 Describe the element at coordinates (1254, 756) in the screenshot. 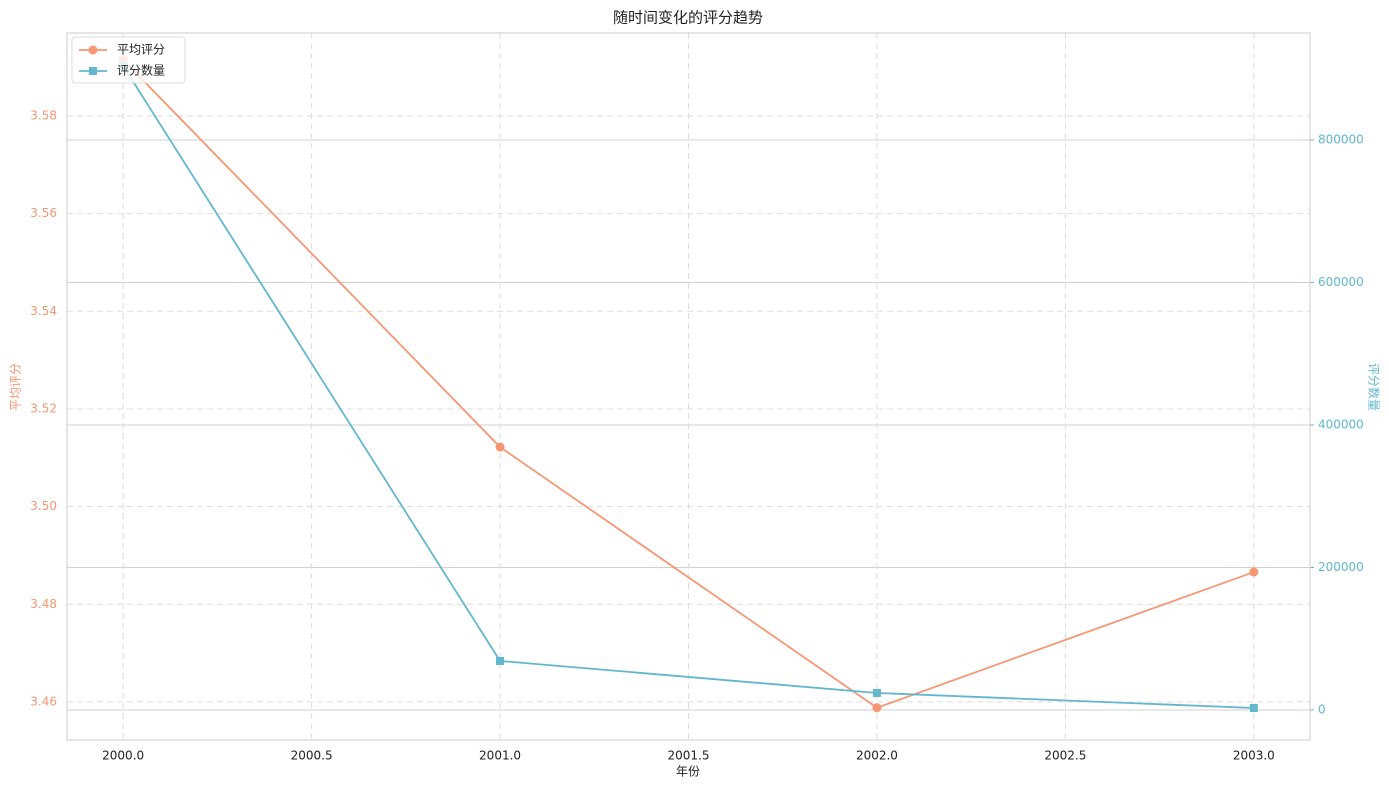

I see `x-tick-label: 2003.0` at that location.